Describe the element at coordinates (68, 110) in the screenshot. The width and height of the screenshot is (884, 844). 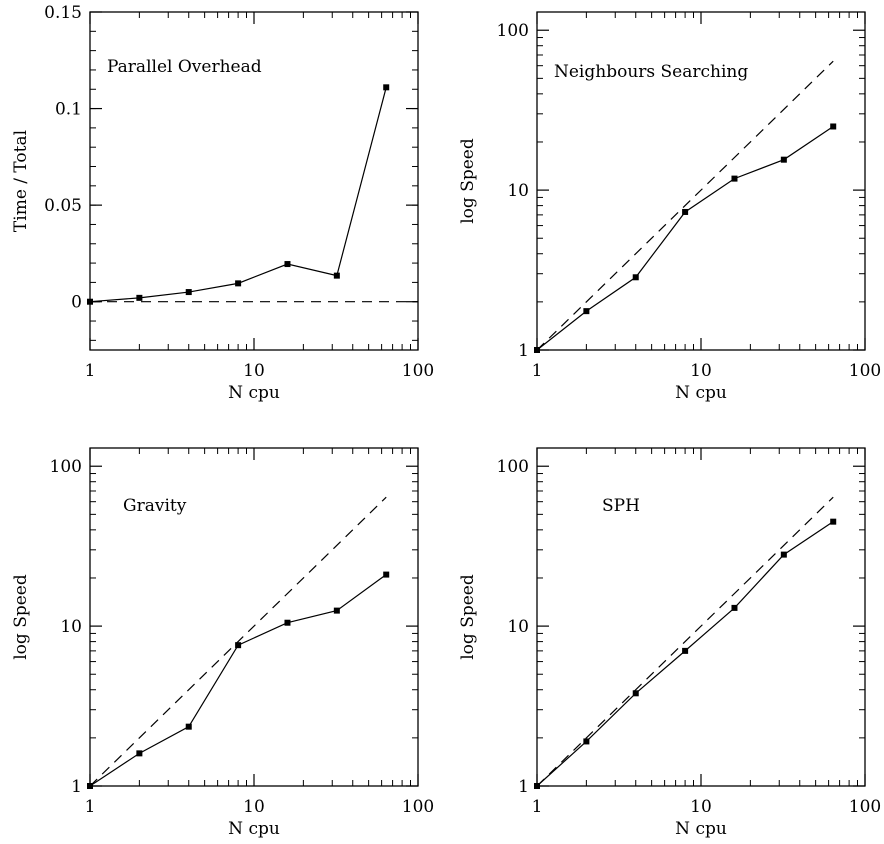
I see `y-tick-label: 0.1` at that location.